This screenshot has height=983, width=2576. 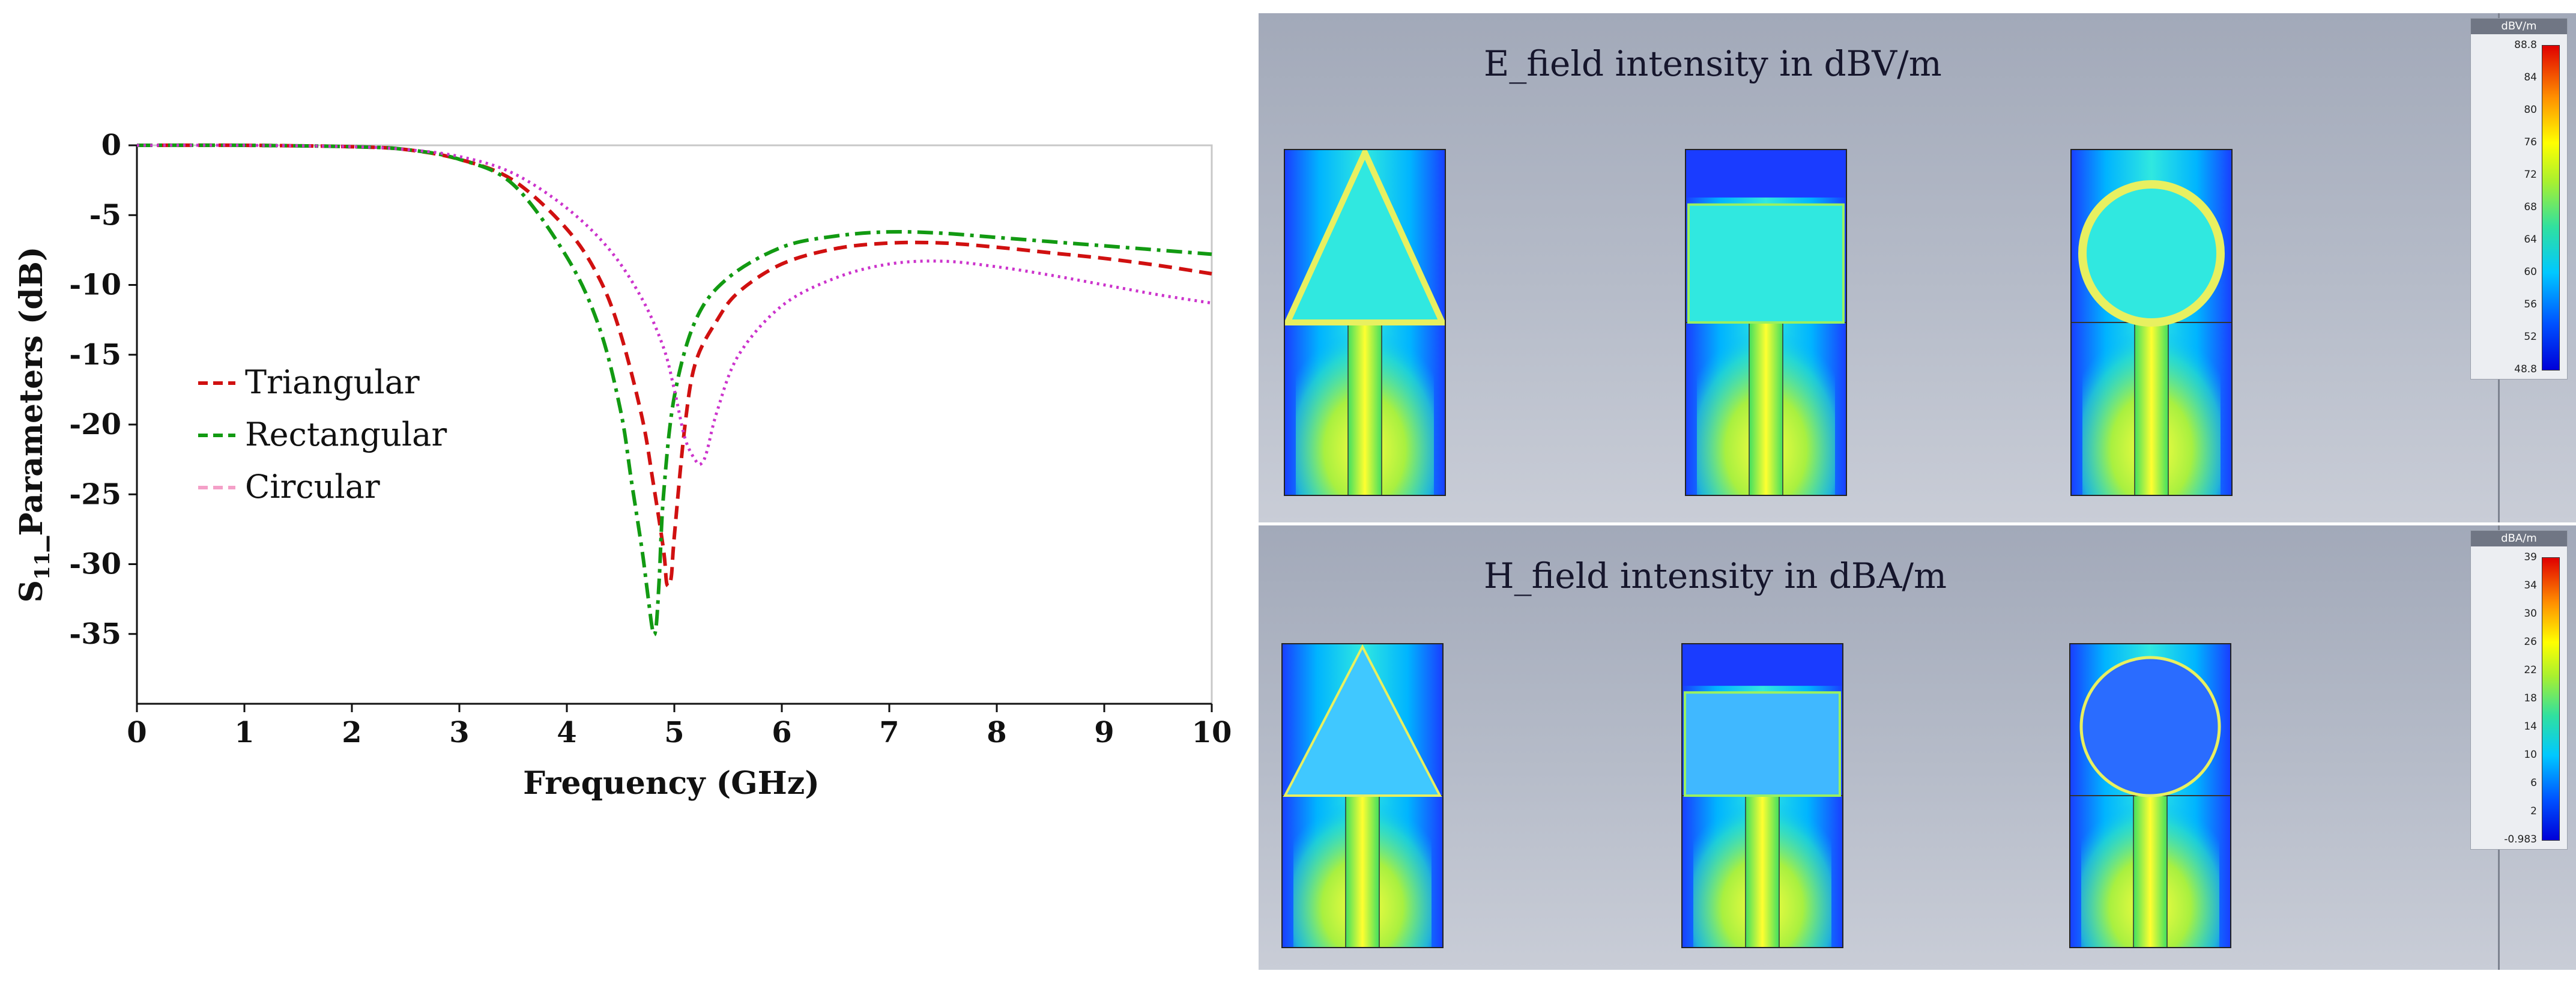 I want to click on e-field-unit: dBV/m, so click(x=2519, y=27).